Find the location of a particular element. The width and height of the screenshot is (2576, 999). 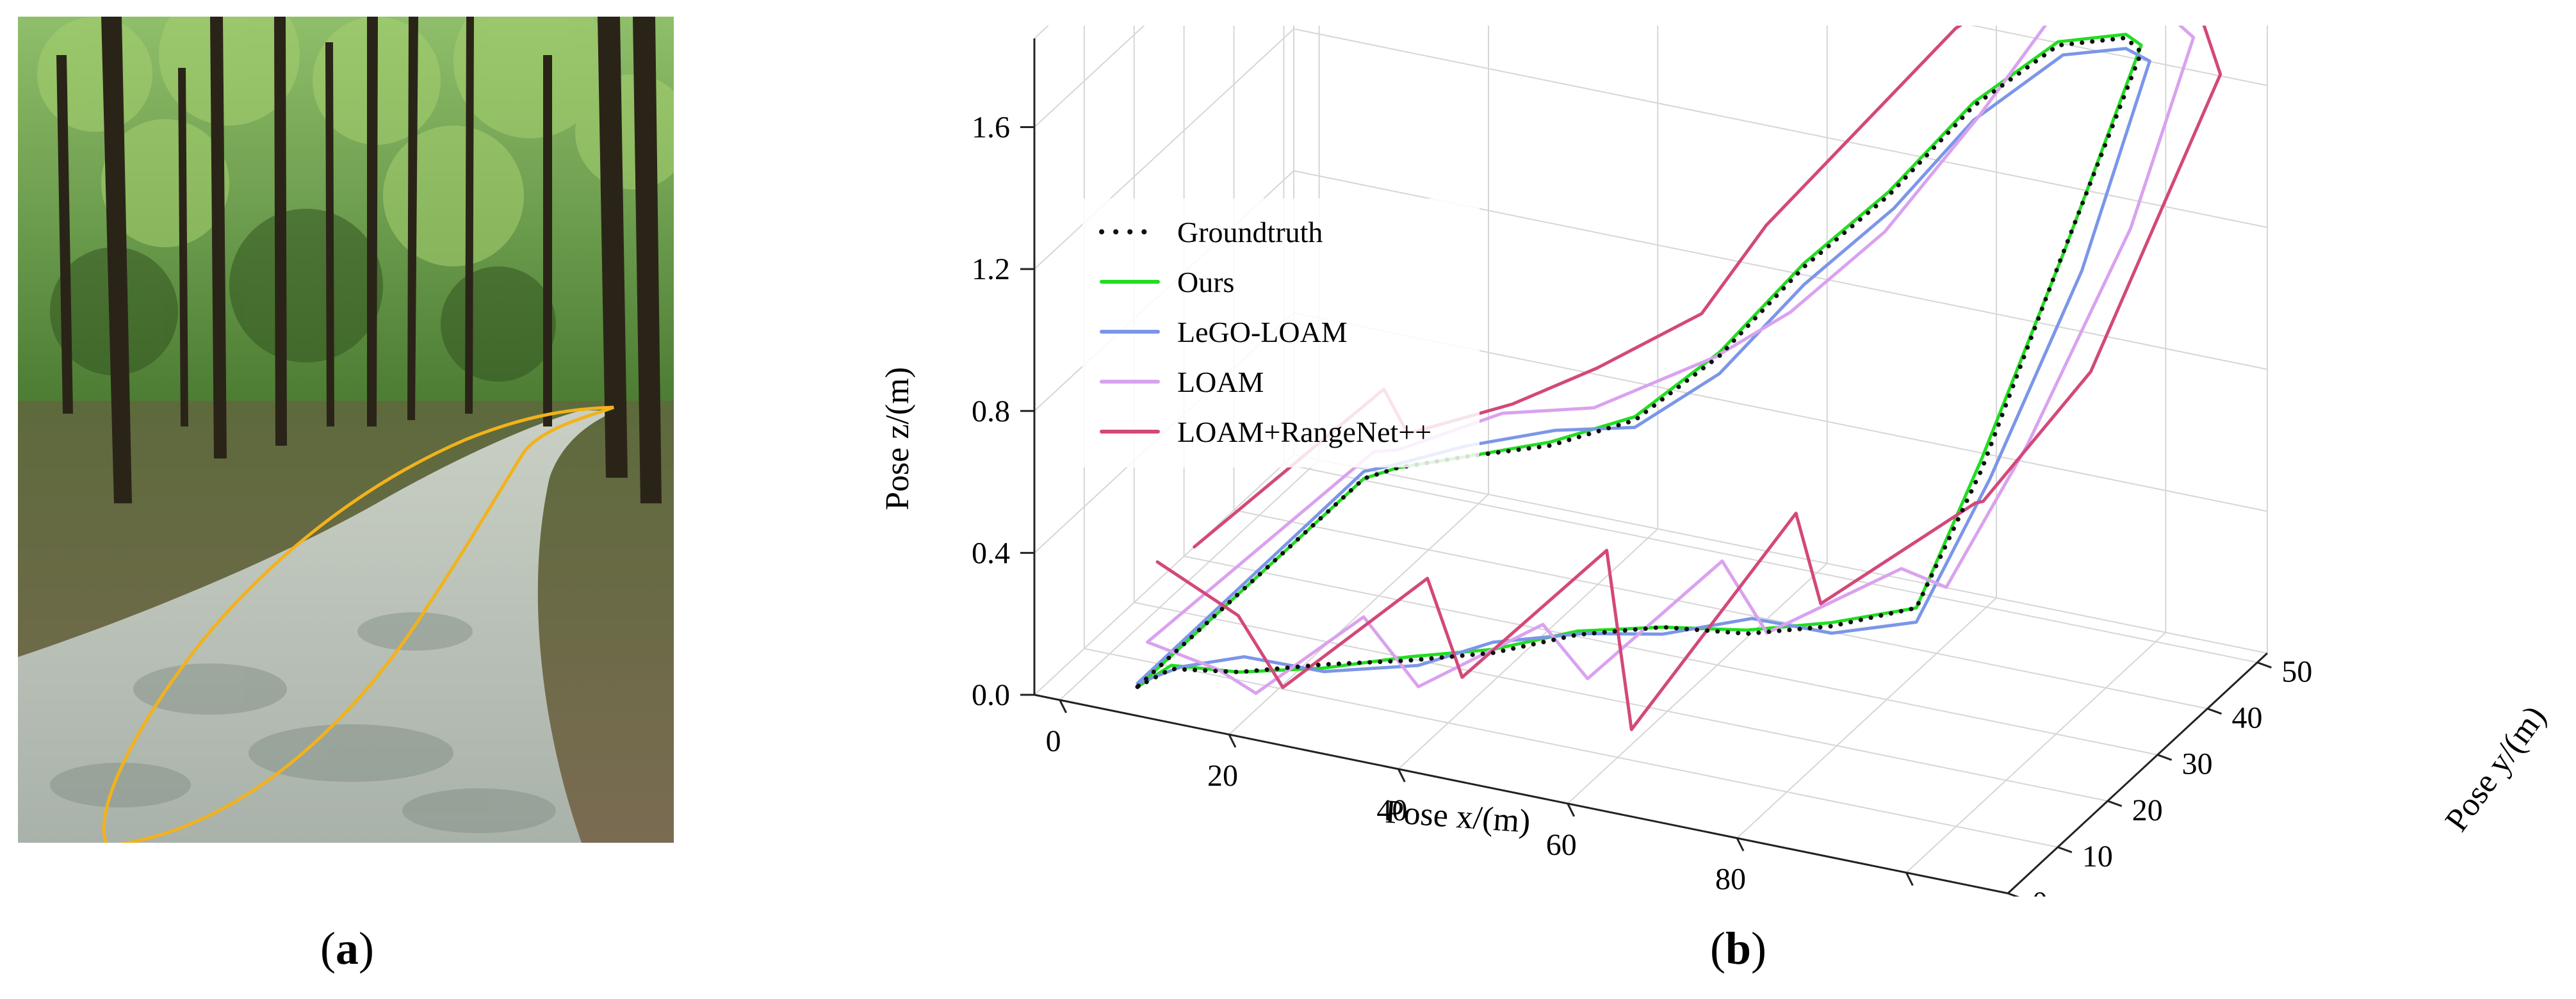

z-axis-label: Pose z/(m) is located at coordinates (897, 438).